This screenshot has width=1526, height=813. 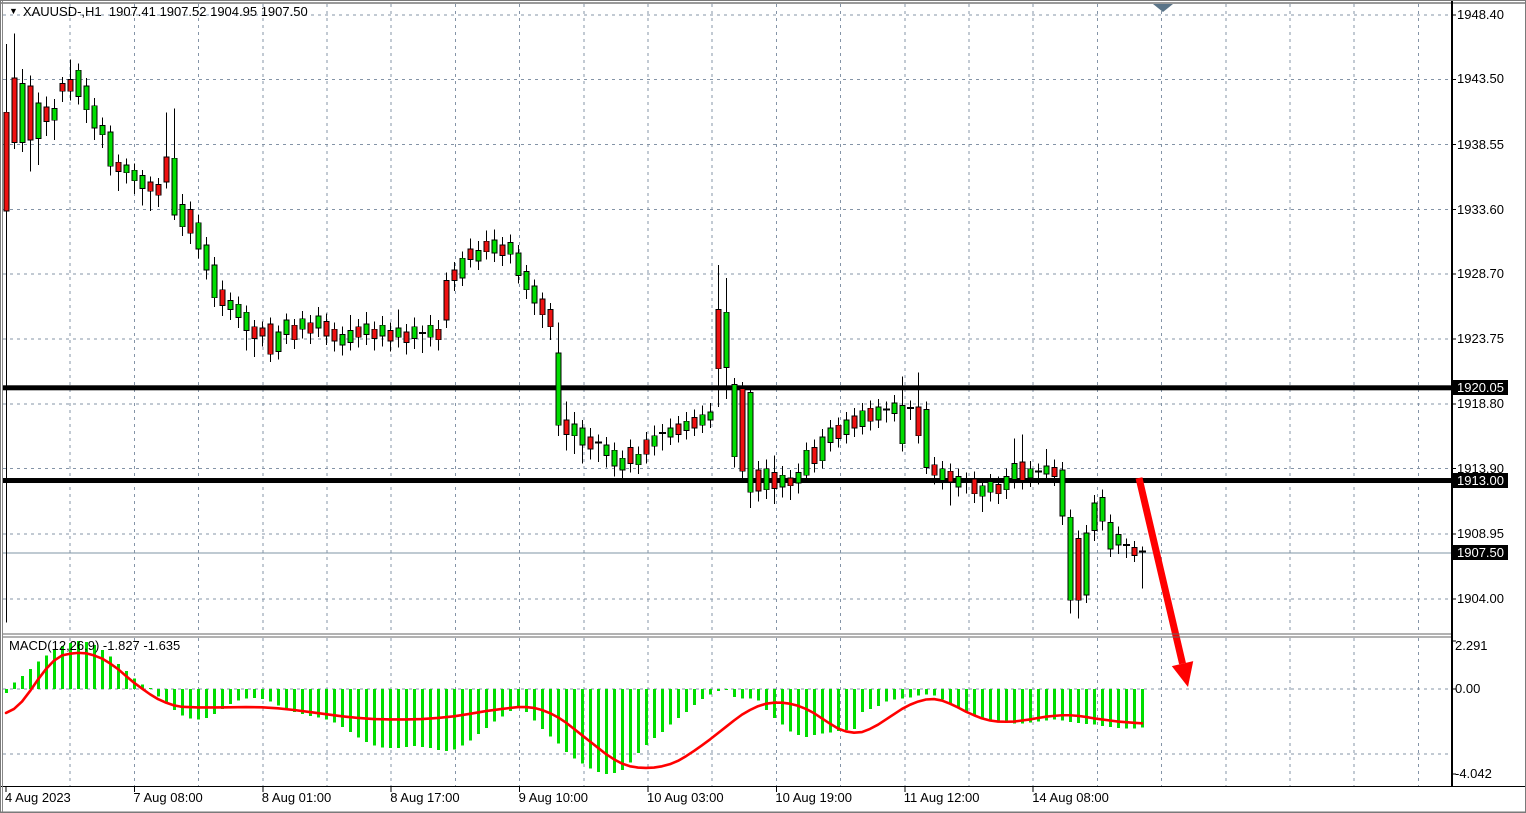 What do you see at coordinates (1480, 533) in the screenshot?
I see `price-axis-label: 1908.95` at bounding box center [1480, 533].